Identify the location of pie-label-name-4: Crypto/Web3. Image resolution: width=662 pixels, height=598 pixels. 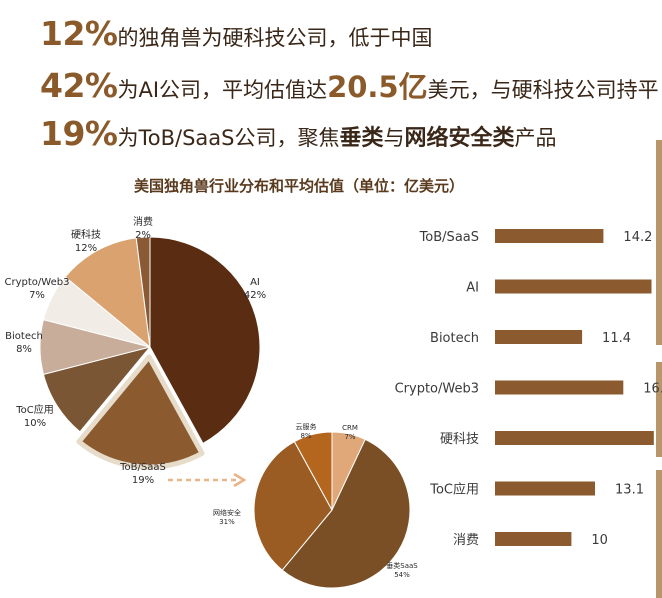
(37, 282).